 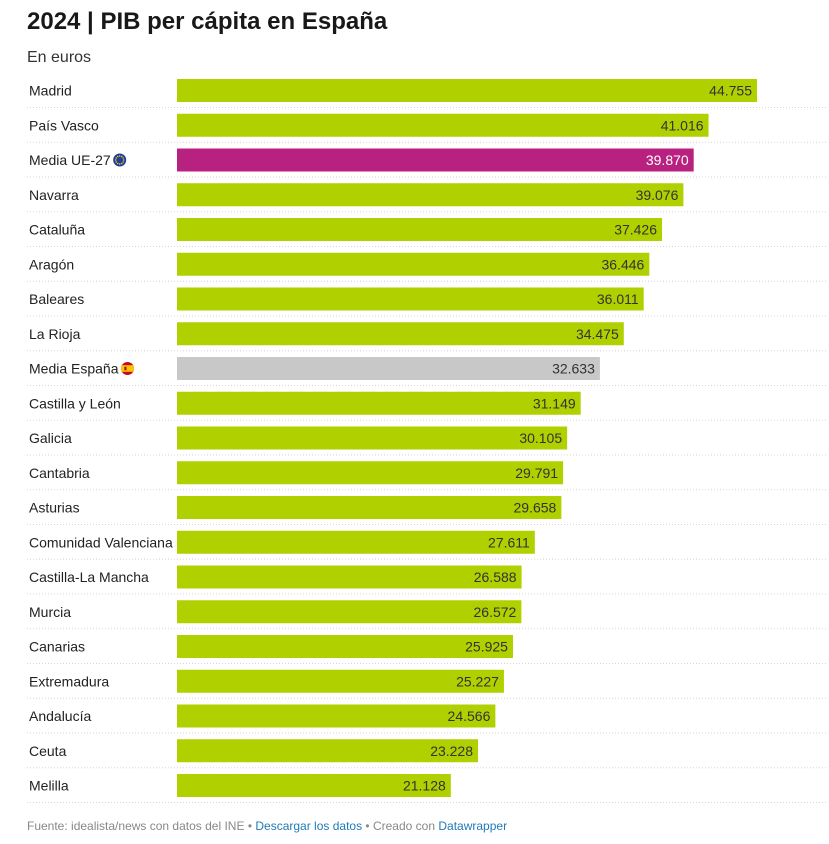 I want to click on category-label: Castilla-La Mancha, so click(x=89, y=577).